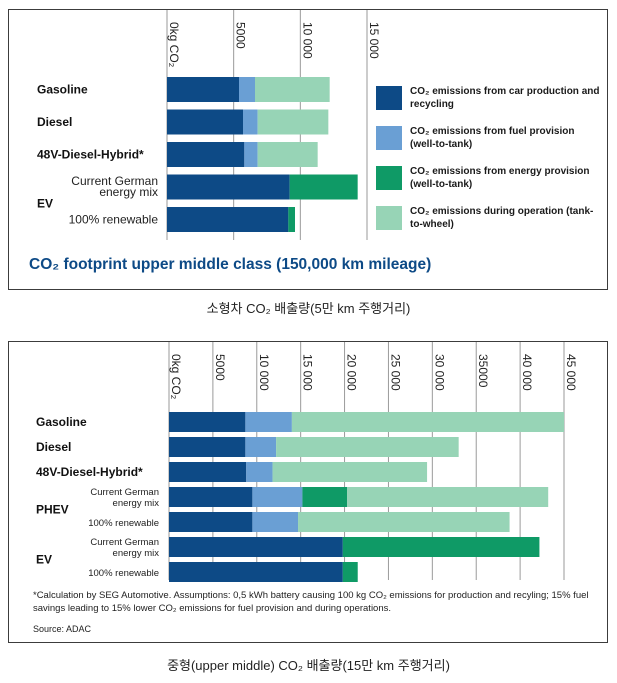 Image resolution: width=617 pixels, height=683 pixels. Describe the element at coordinates (571, 372) in the screenshot. I see `tick-label-9: 45 000` at that location.